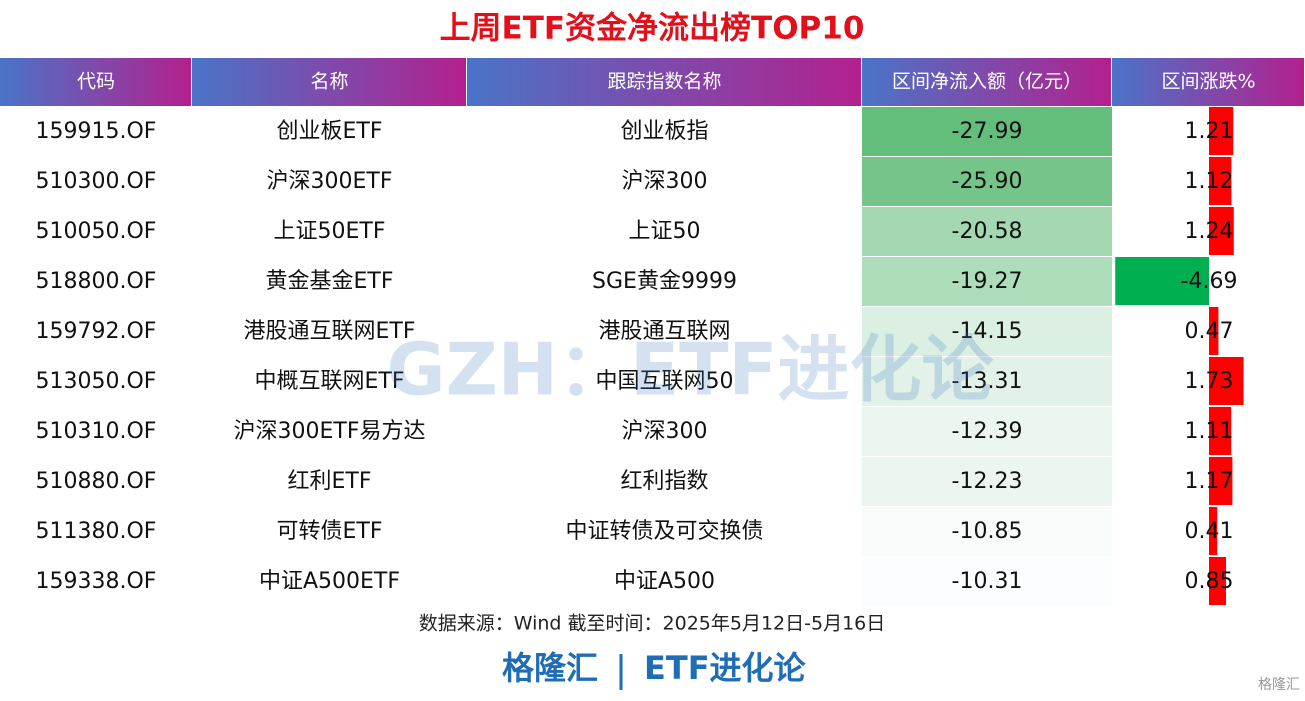 The width and height of the screenshot is (1305, 701). Describe the element at coordinates (664, 331) in the screenshot. I see `cell-index: 港股通互联网` at that location.